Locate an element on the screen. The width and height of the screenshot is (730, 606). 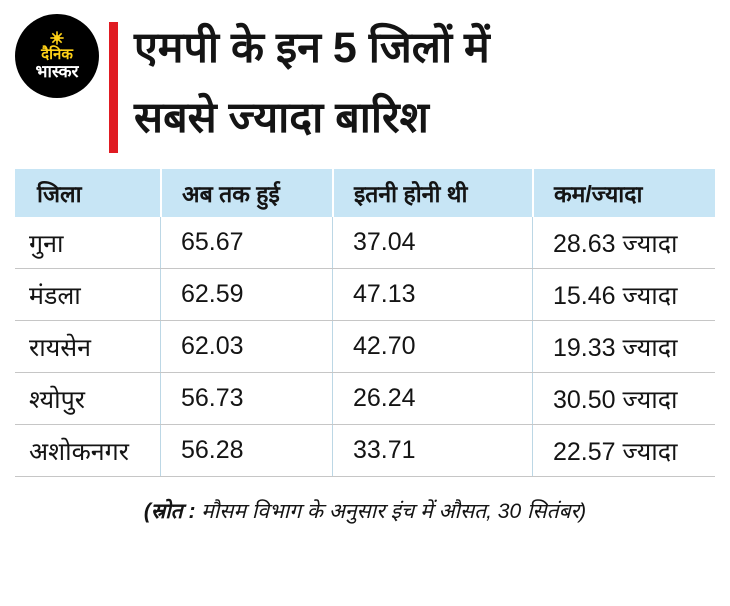
cell-expected: 37.04 is located at coordinates (432, 243).